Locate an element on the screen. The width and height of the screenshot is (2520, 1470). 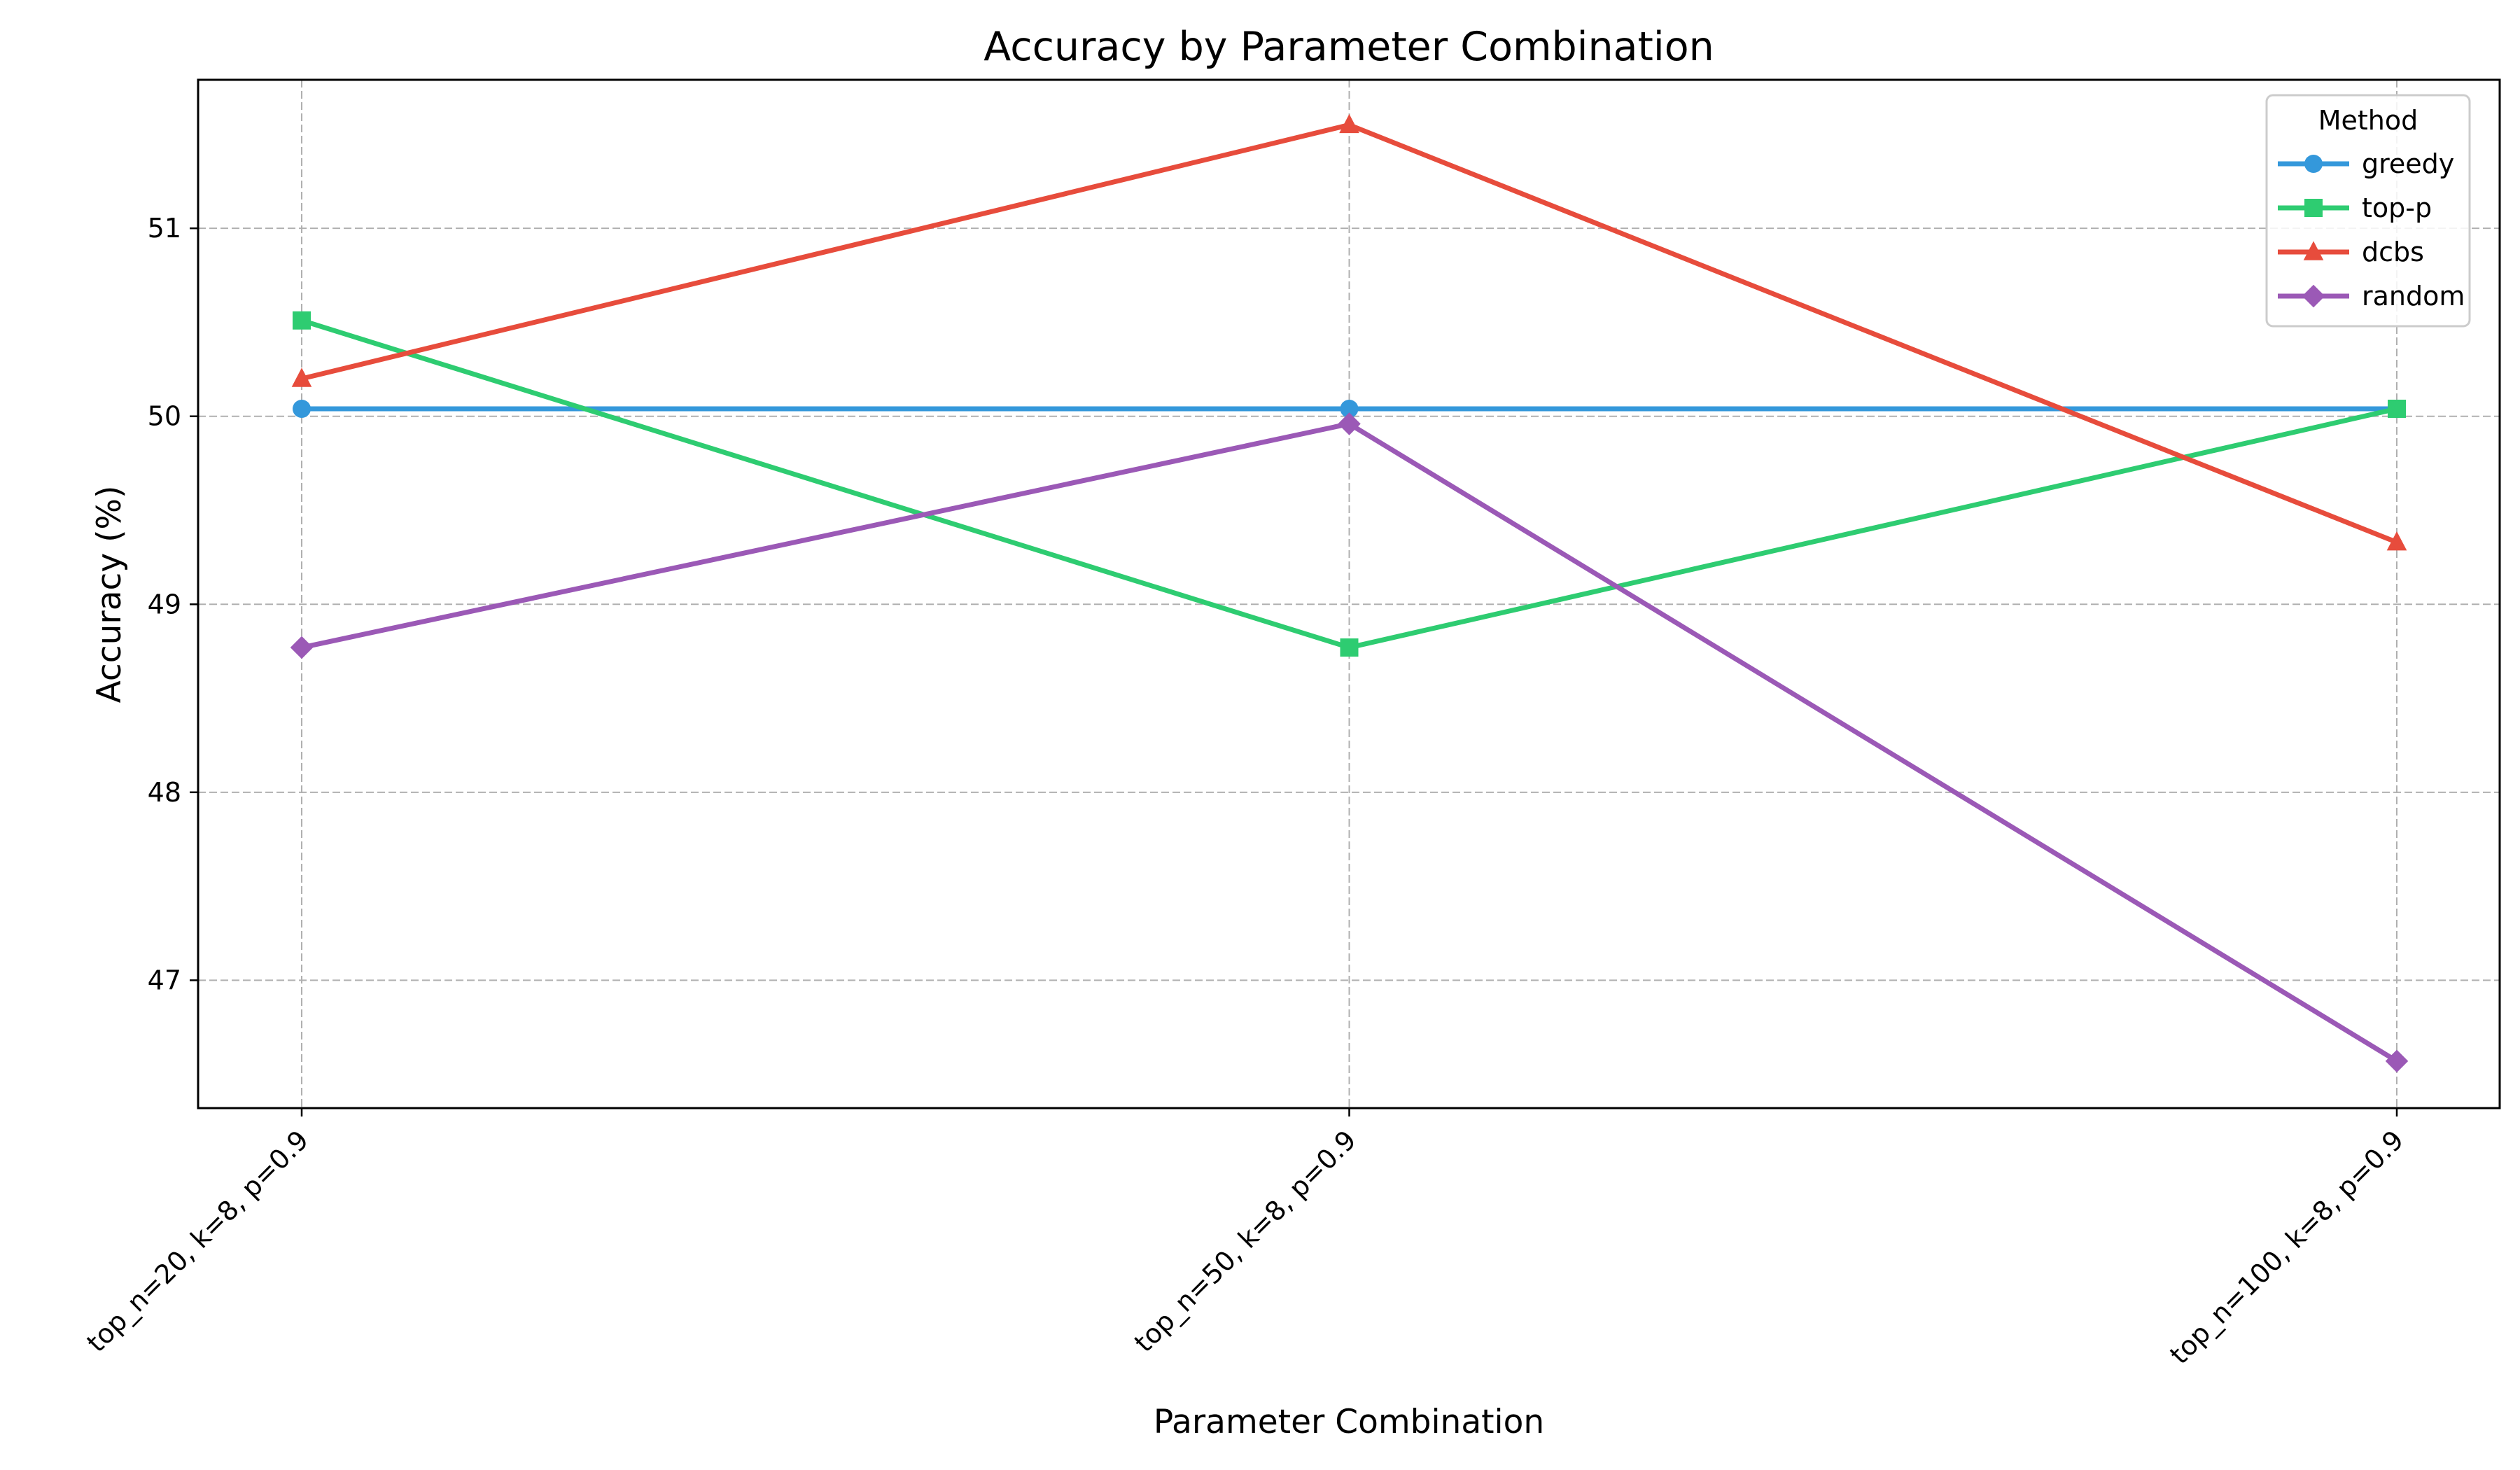
y-tick-label: 51 is located at coordinates (164, 228).